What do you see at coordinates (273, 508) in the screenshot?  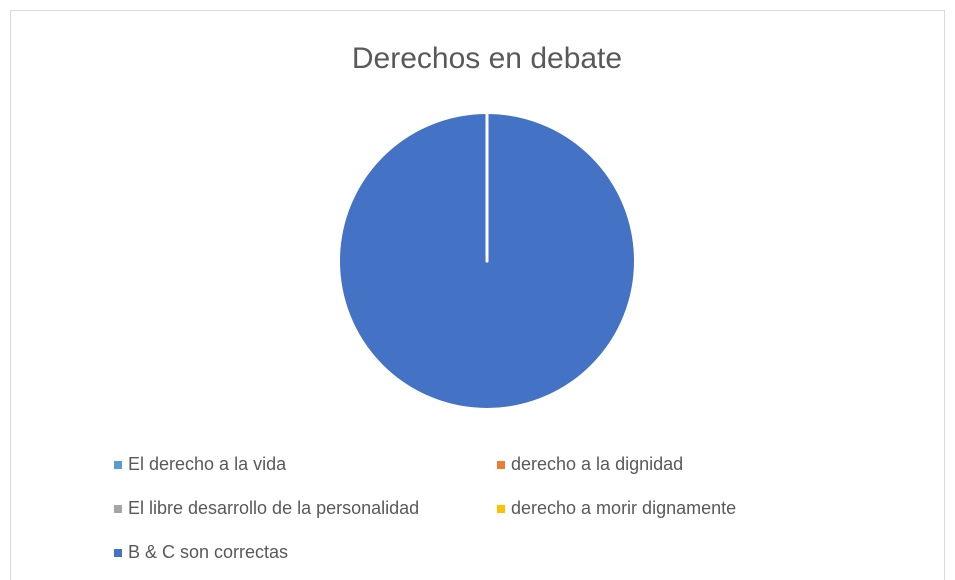 I see `legend-label: El libre desarrollo de la personalidad` at bounding box center [273, 508].